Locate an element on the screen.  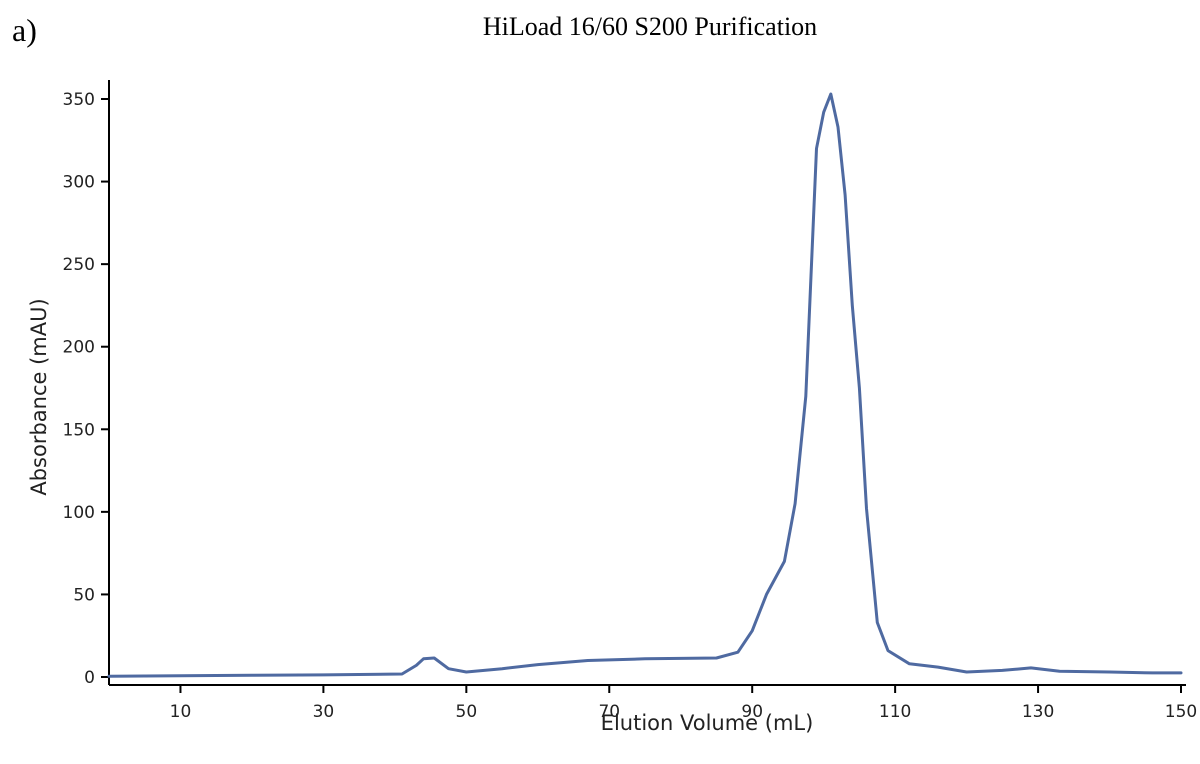
x-ticks: 10 30 50 70 90 110 130 150 is located at coordinates (683, 703).